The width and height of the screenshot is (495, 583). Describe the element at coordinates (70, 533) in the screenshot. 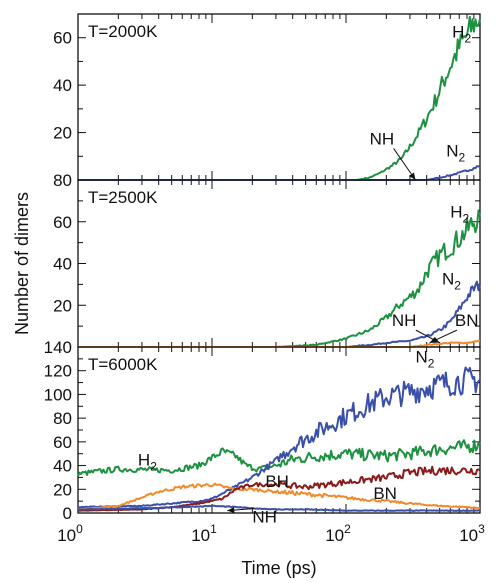

I see `x-tick-label: 10⁰` at that location.